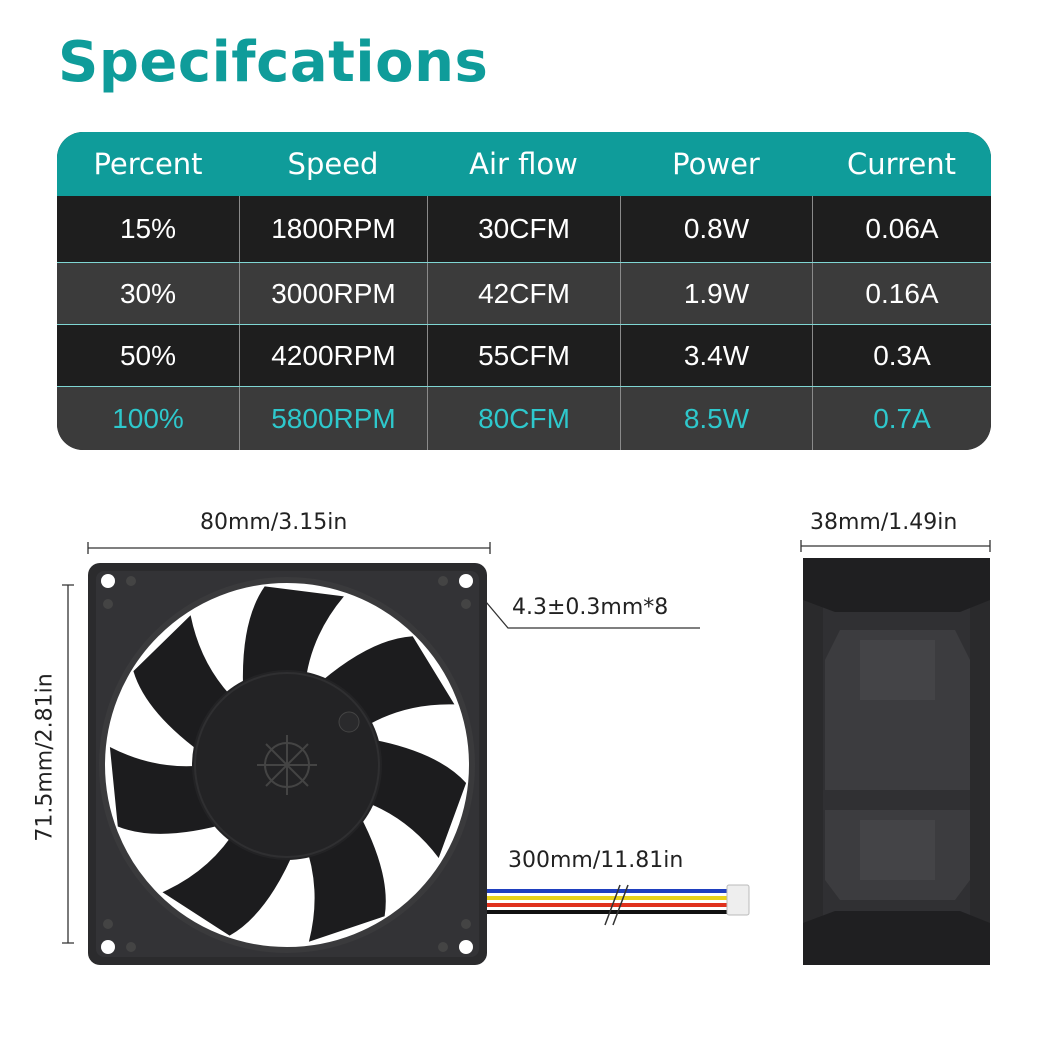 The width and height of the screenshot is (1050, 1050). I want to click on table-cell: 55CFM, so click(523, 356).